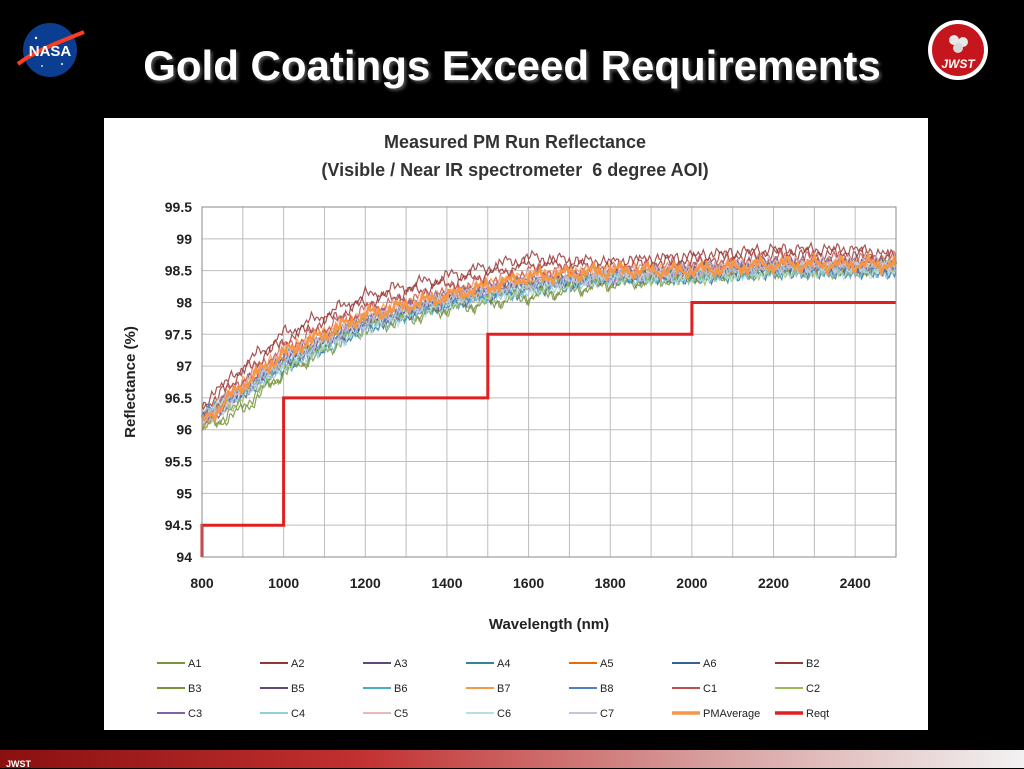  What do you see at coordinates (731, 714) in the screenshot?
I see `legend-label-pmaverage: PMAverage` at bounding box center [731, 714].